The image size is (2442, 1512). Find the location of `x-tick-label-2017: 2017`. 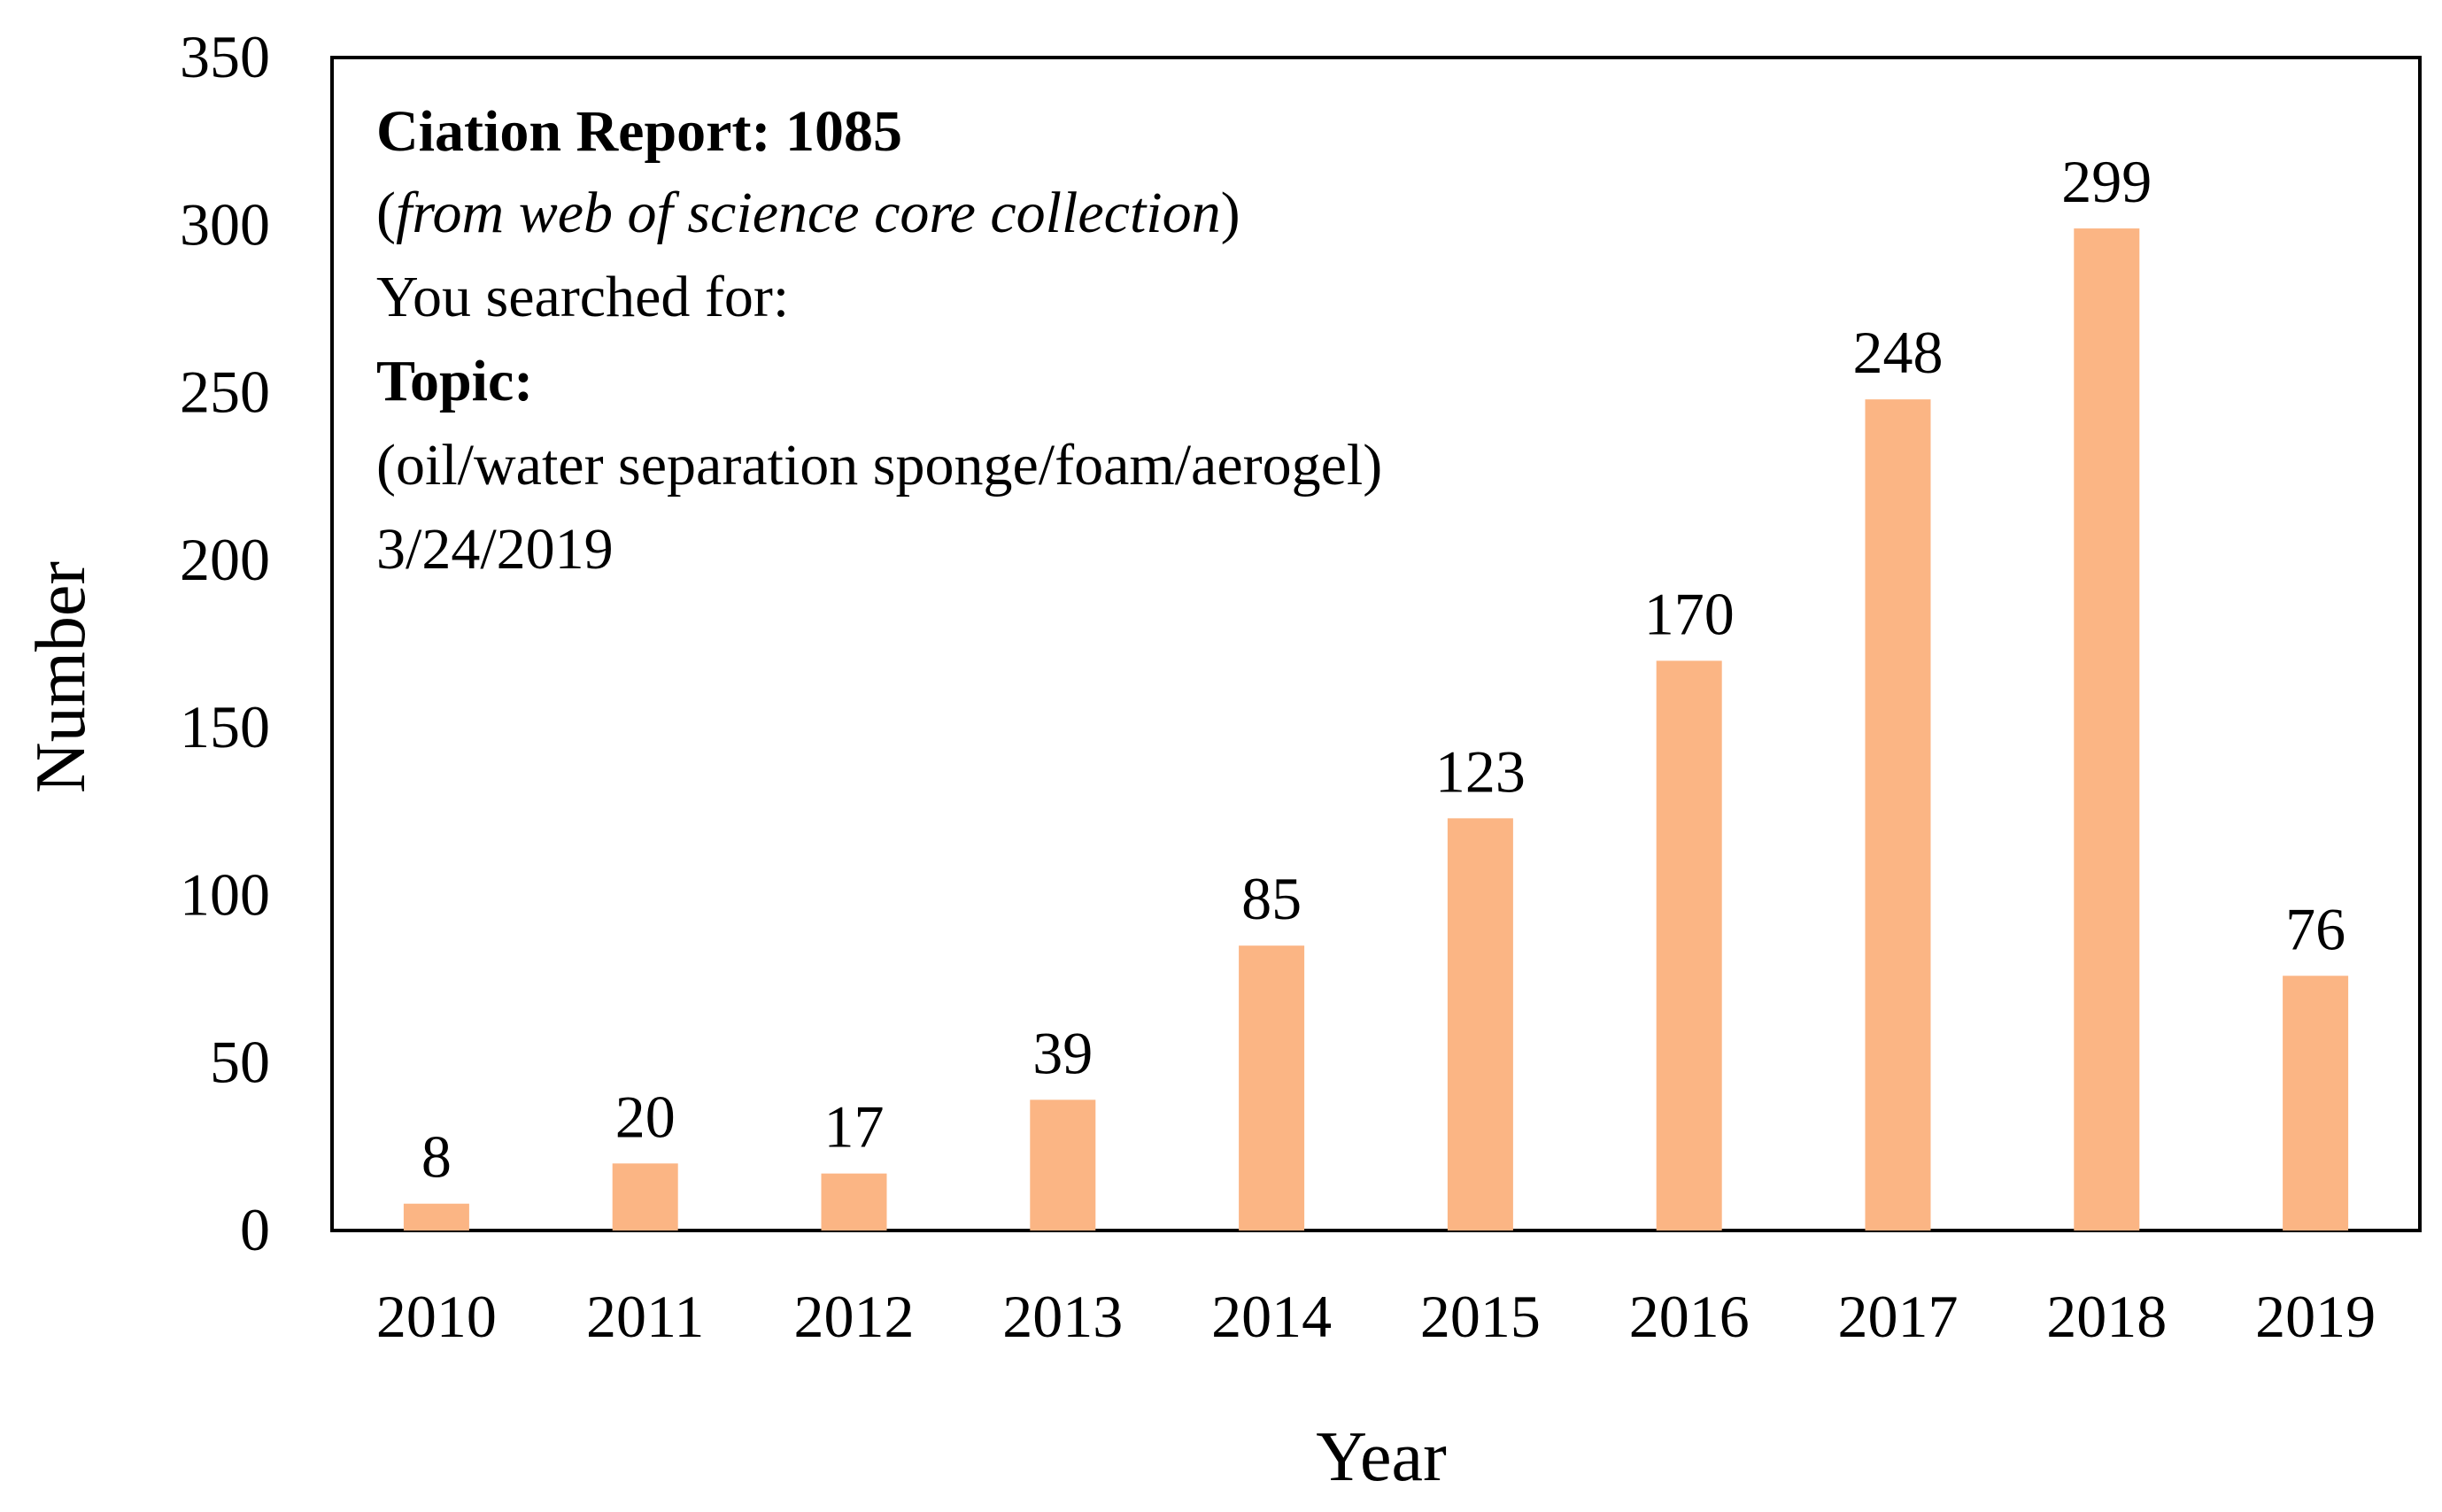

x-tick-label-2017: 2017 is located at coordinates (1898, 1316).